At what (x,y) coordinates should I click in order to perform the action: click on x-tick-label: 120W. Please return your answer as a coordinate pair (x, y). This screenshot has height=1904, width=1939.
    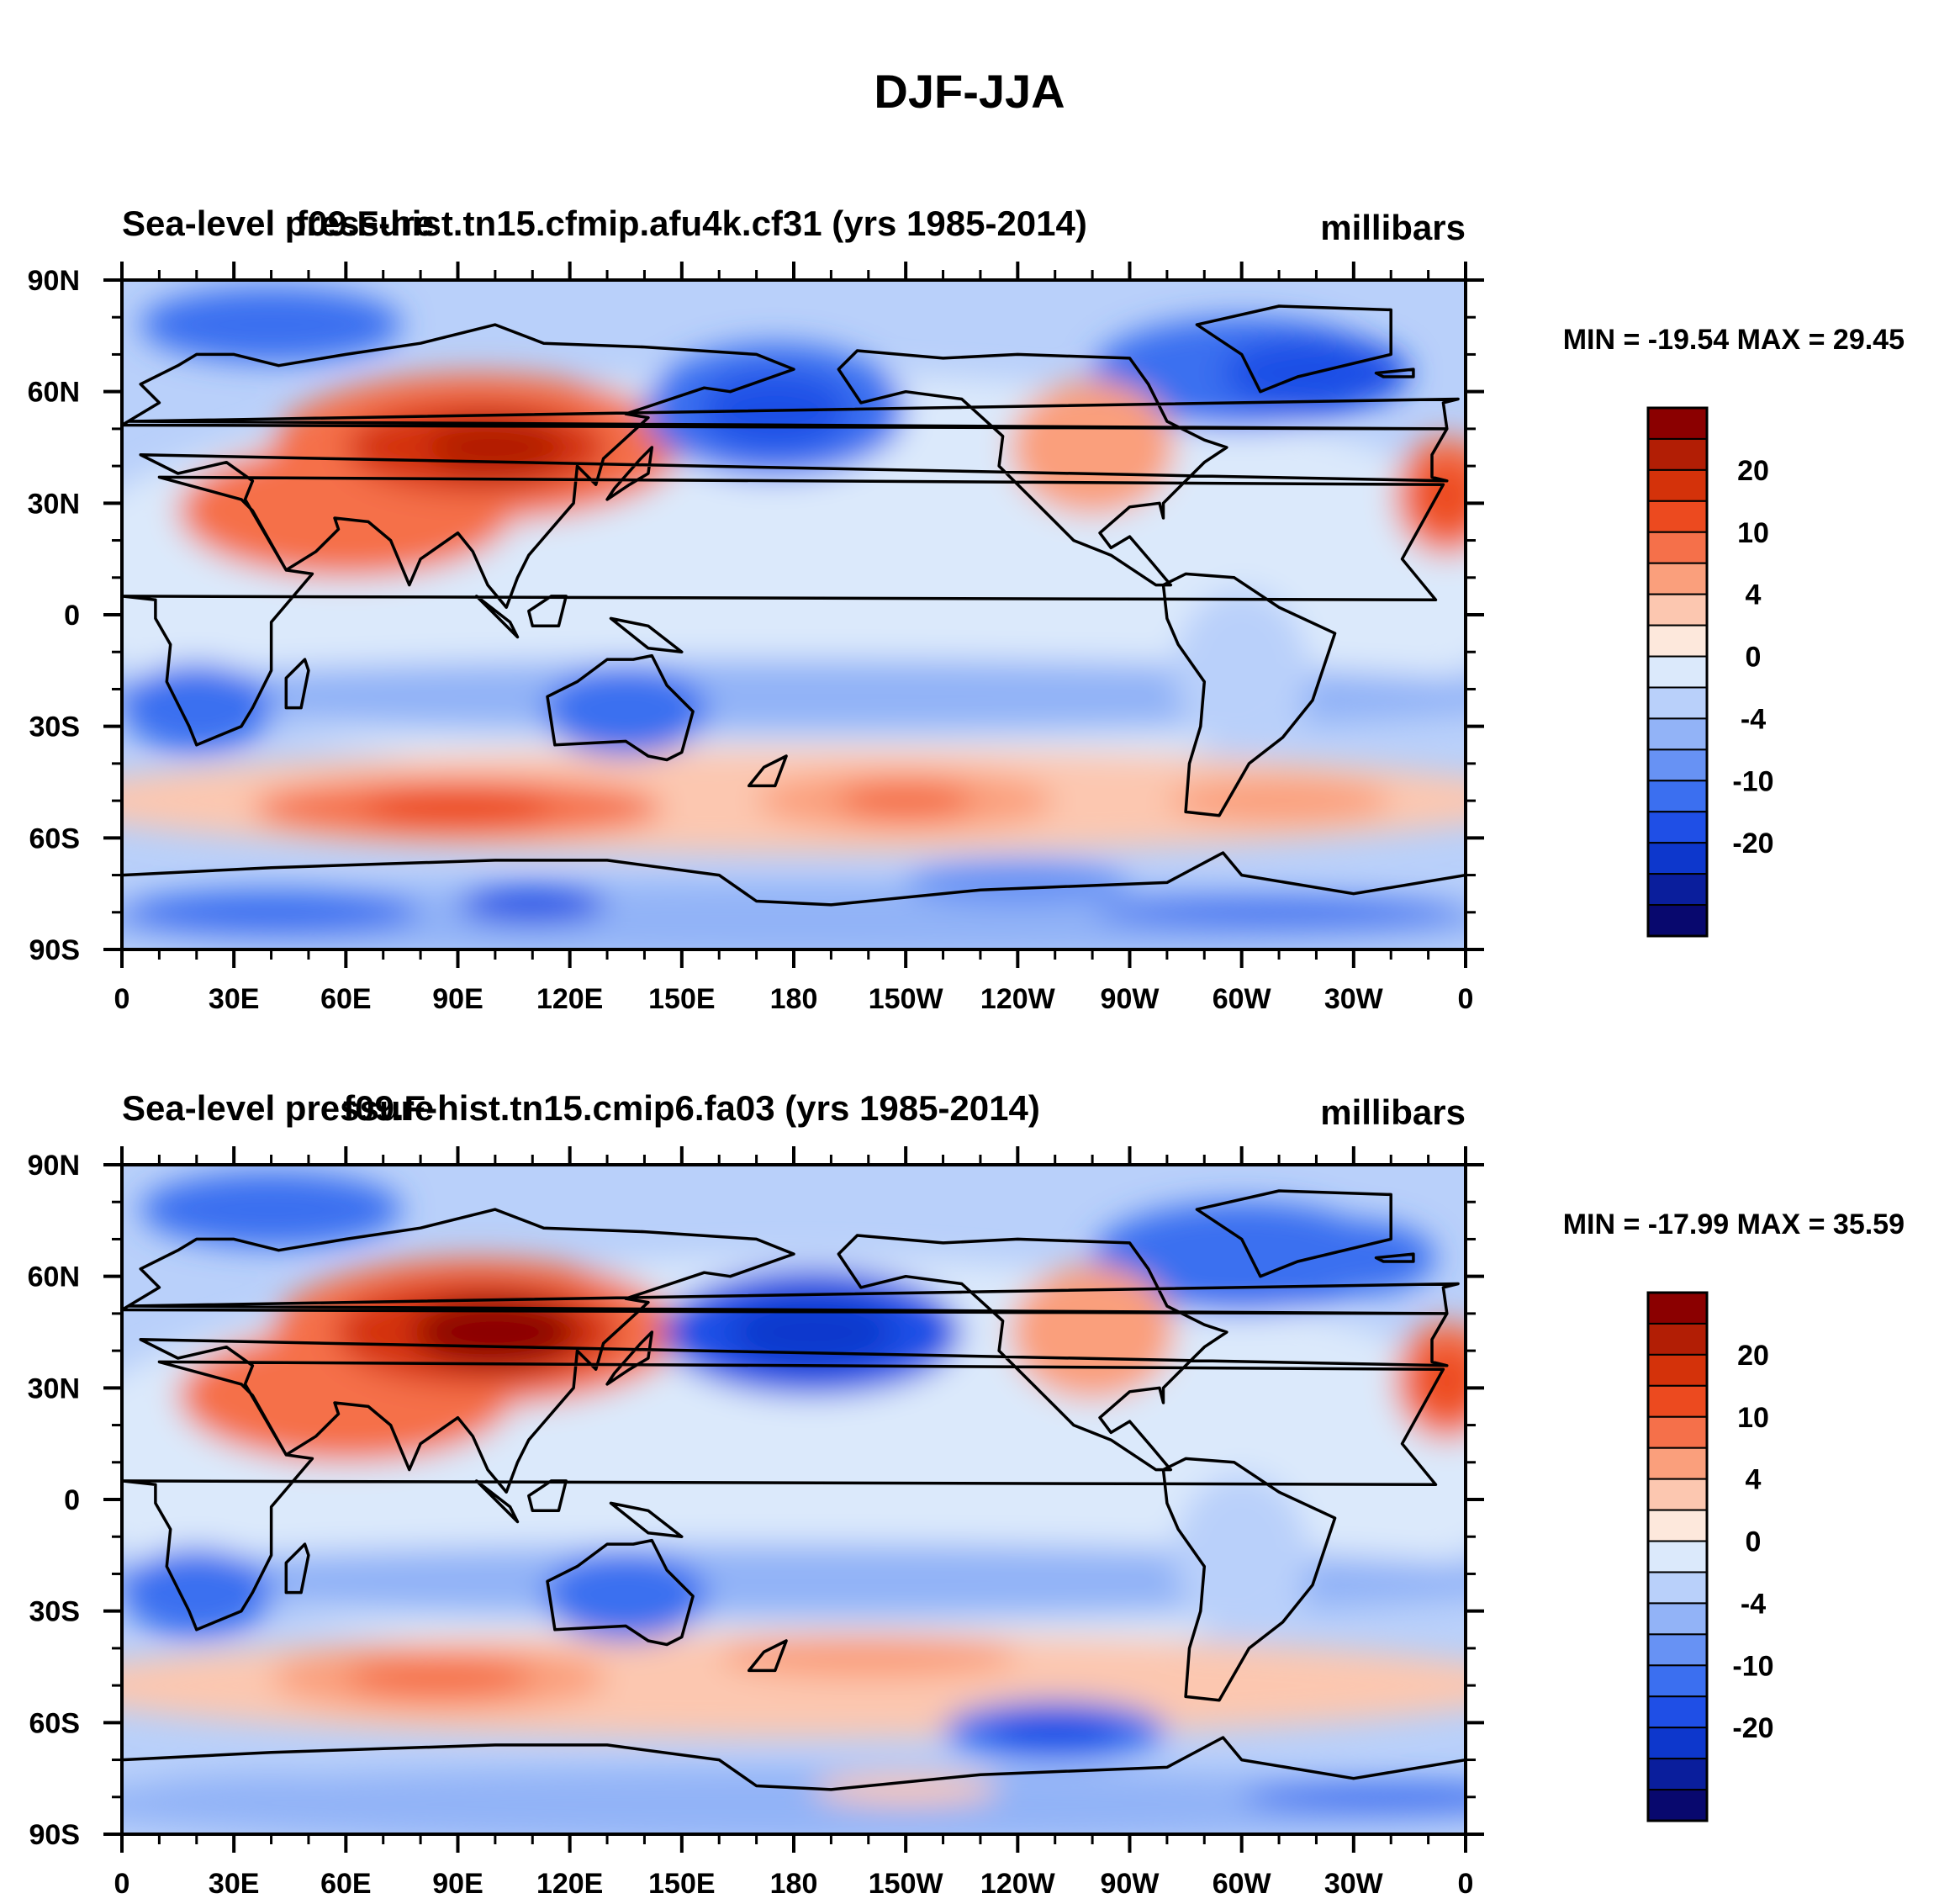
    Looking at the image, I should click on (1018, 999).